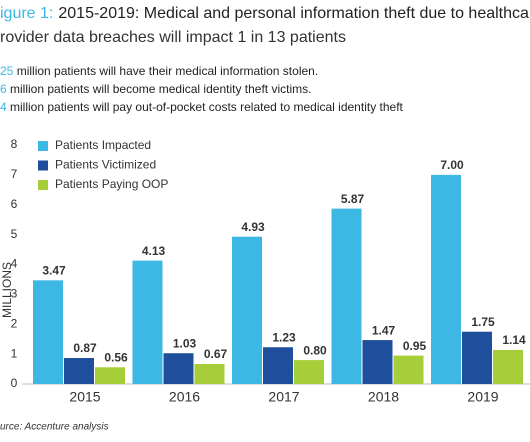 This screenshot has width=530, height=442. I want to click on value-label: 1.75, so click(483, 322).